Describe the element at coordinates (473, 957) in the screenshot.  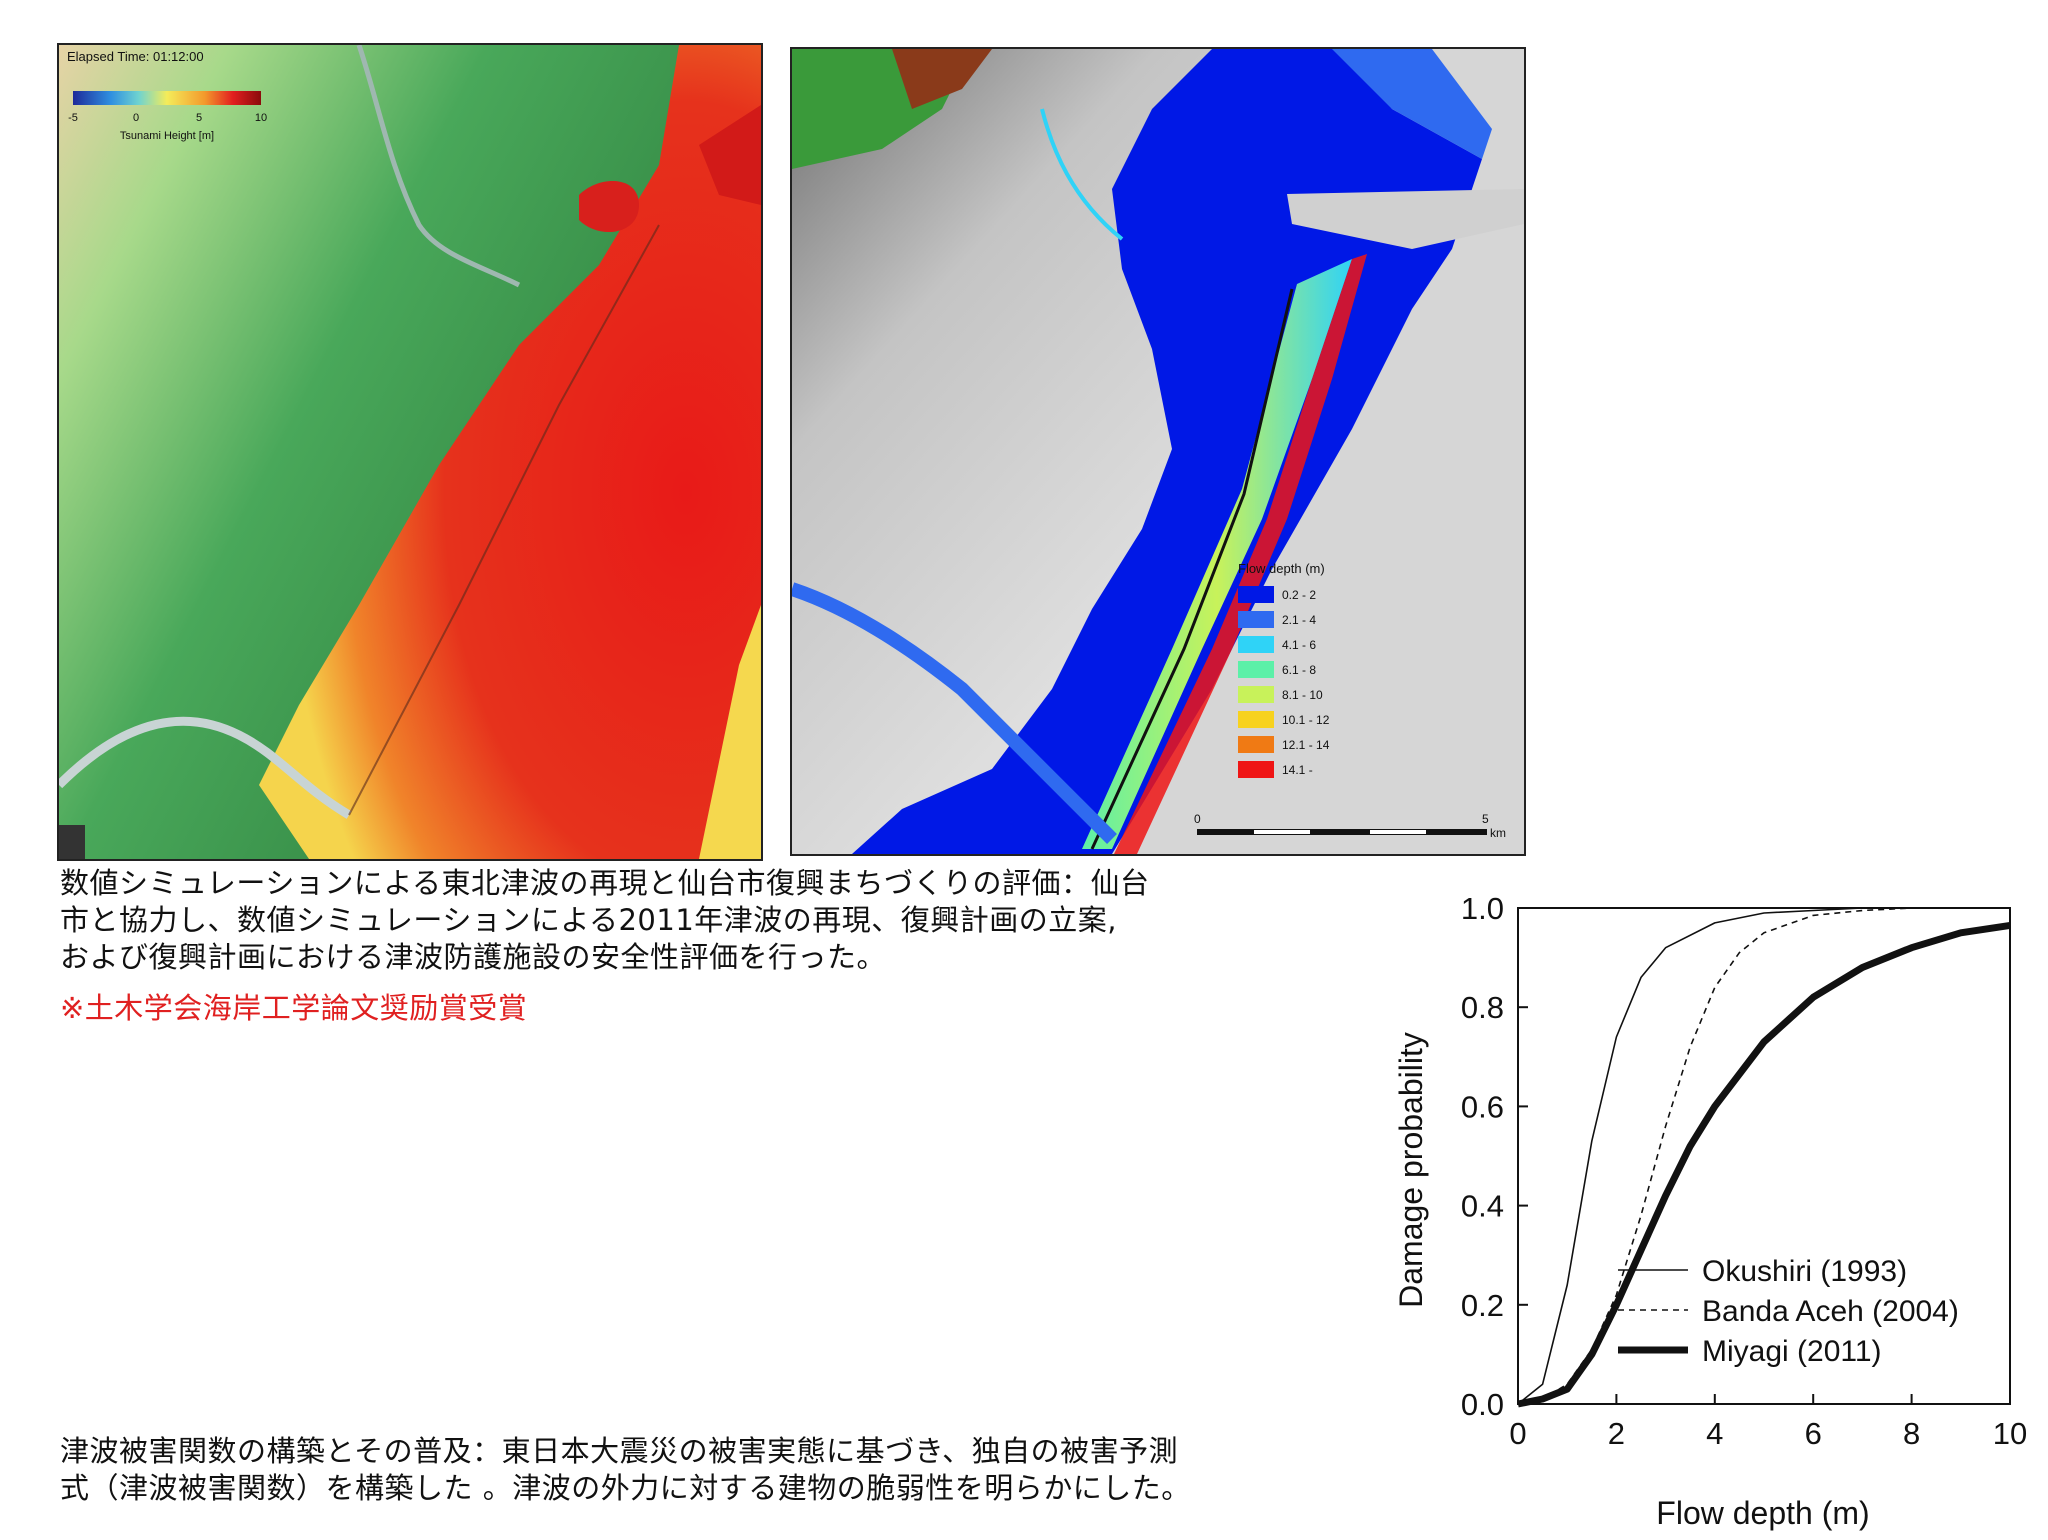
I see `description-line: および復興計画における津波防護施設の安全性評価を行った。` at that location.